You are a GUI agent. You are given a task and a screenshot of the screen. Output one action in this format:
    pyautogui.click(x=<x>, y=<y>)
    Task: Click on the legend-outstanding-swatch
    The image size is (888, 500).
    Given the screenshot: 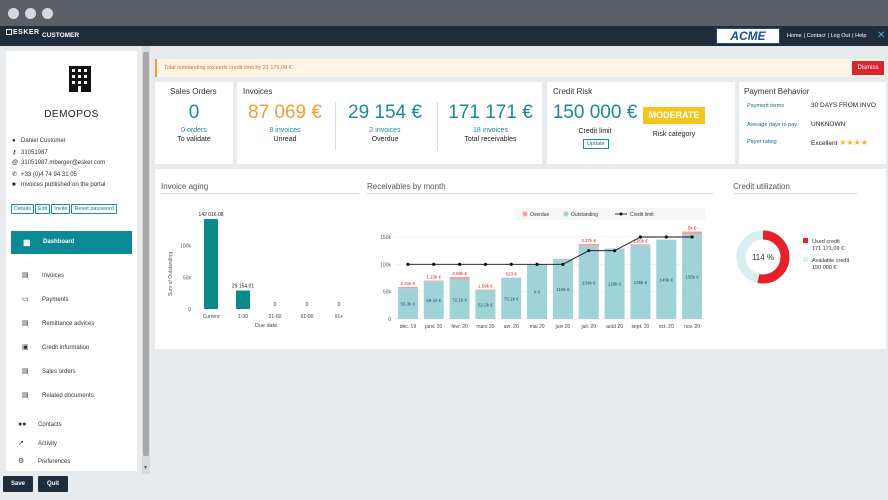 What is the action you would take?
    pyautogui.click(x=566, y=214)
    